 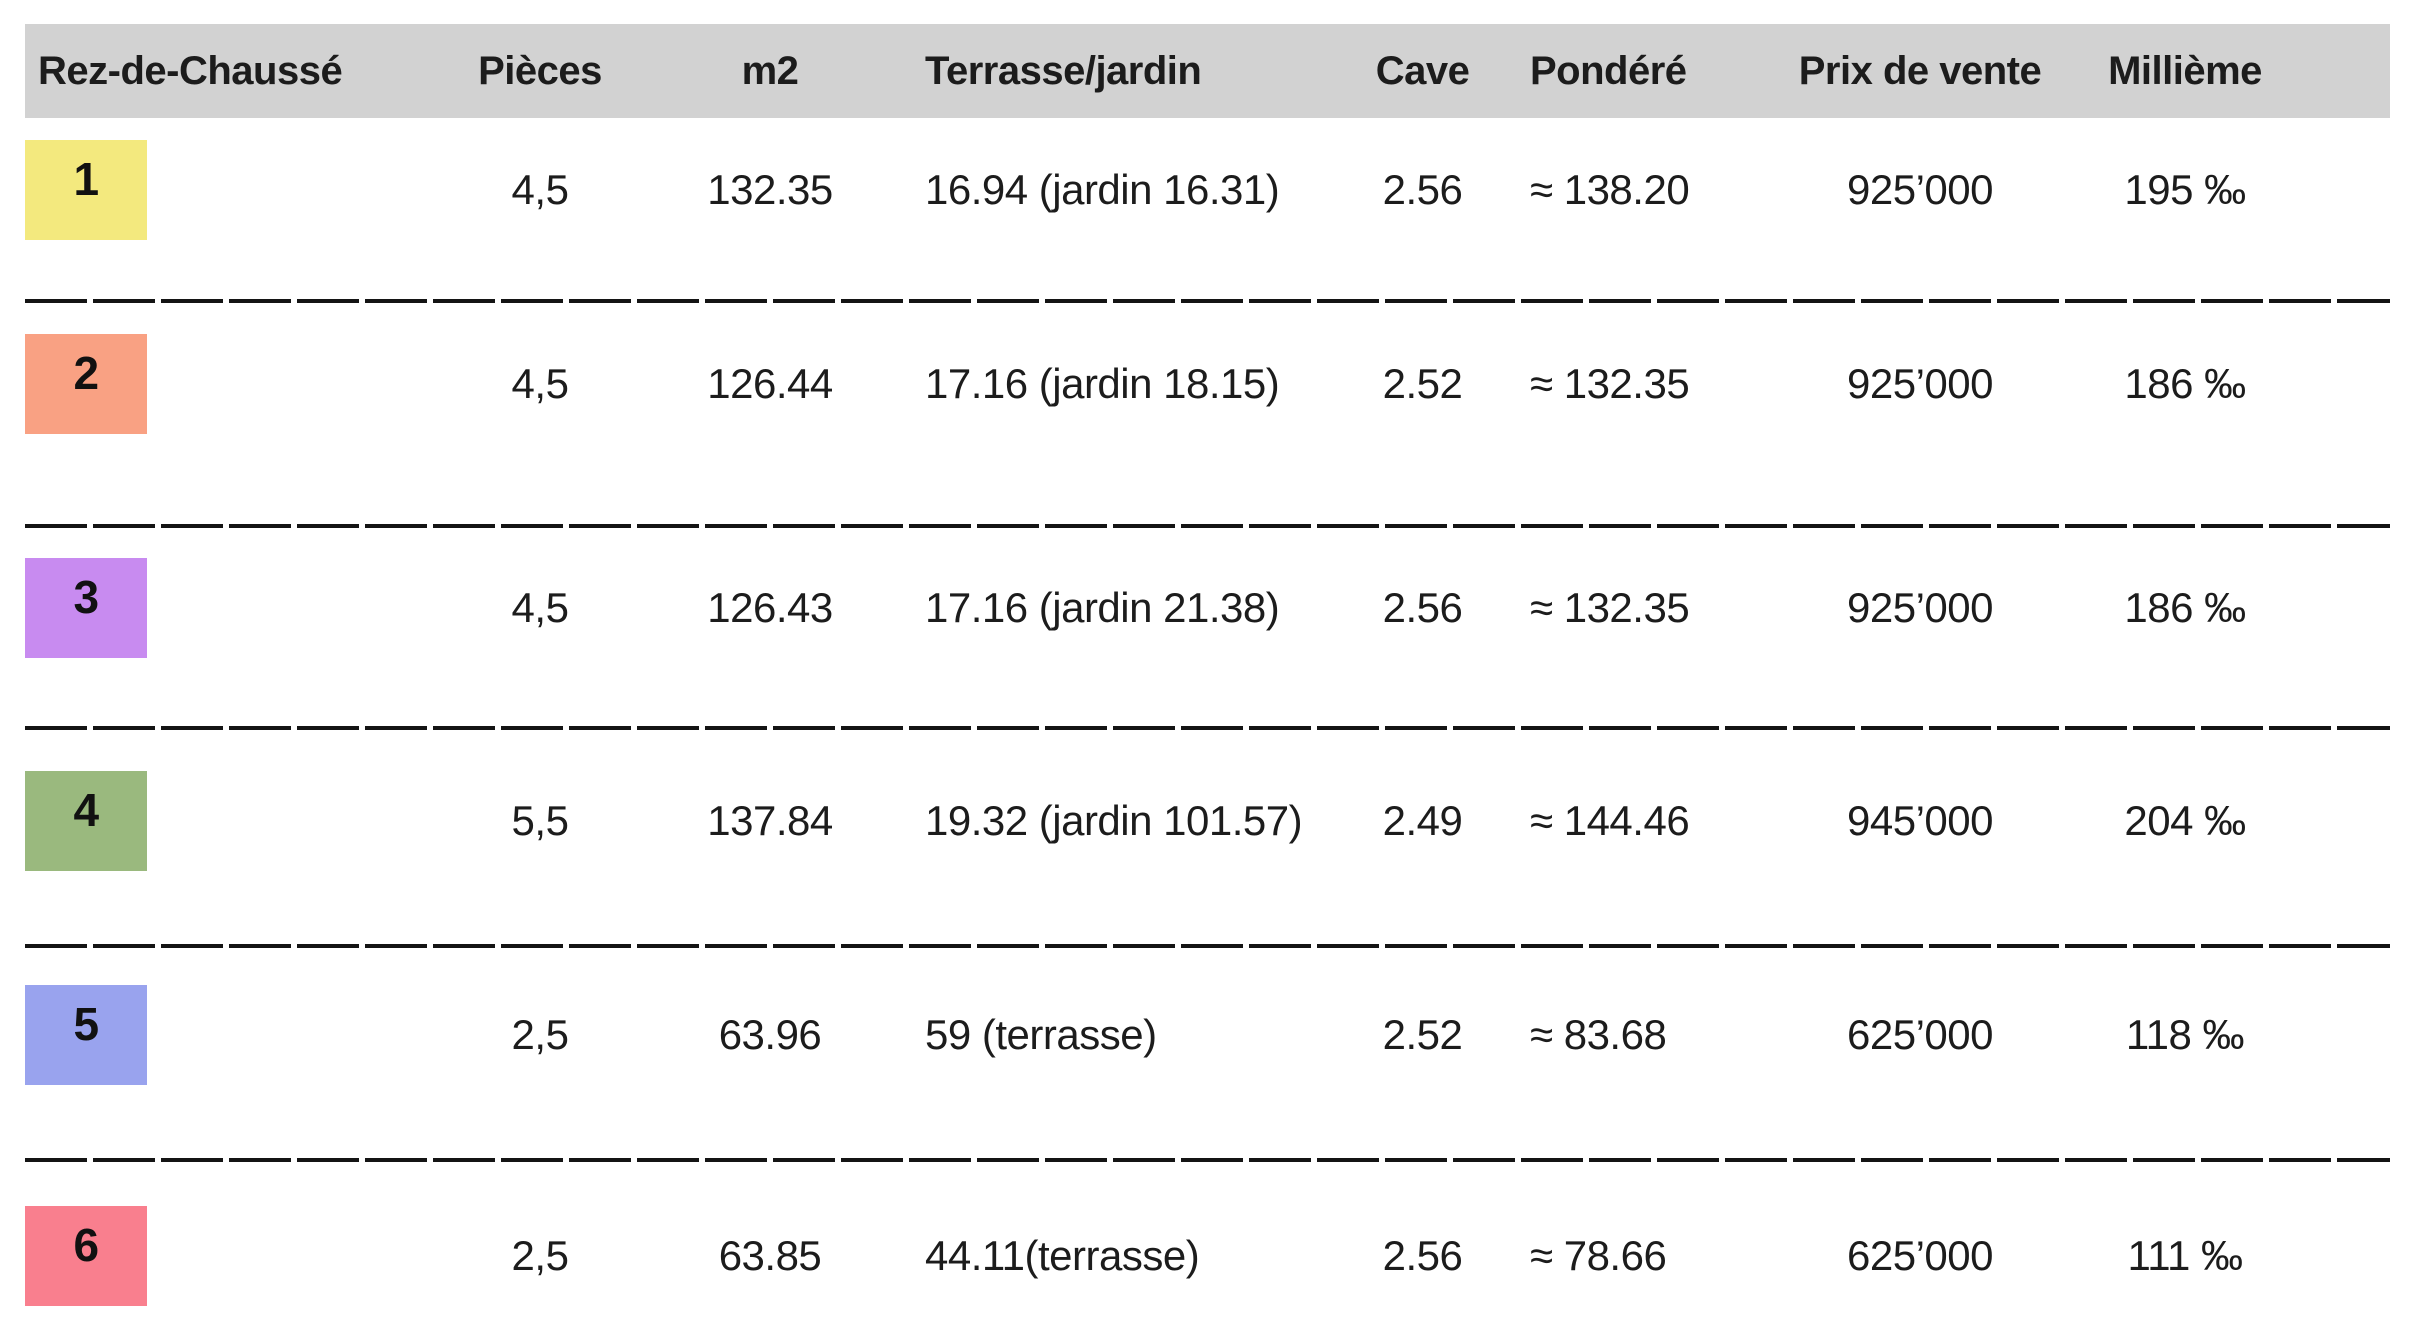 What do you see at coordinates (1422, 70) in the screenshot?
I see `column-header-cave: Cave` at bounding box center [1422, 70].